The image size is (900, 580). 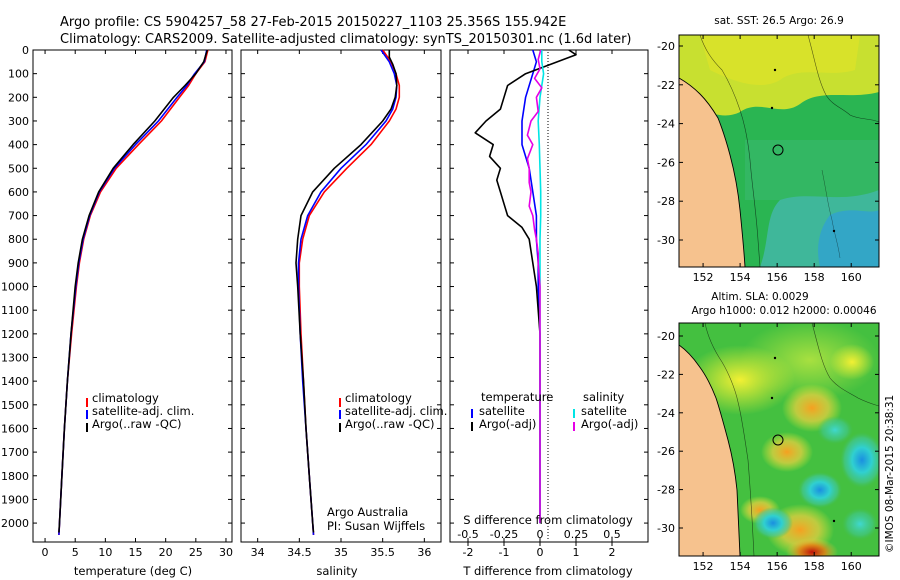 What do you see at coordinates (15, 428) in the screenshot?
I see `depth-tick-label: 1600` at bounding box center [15, 428].